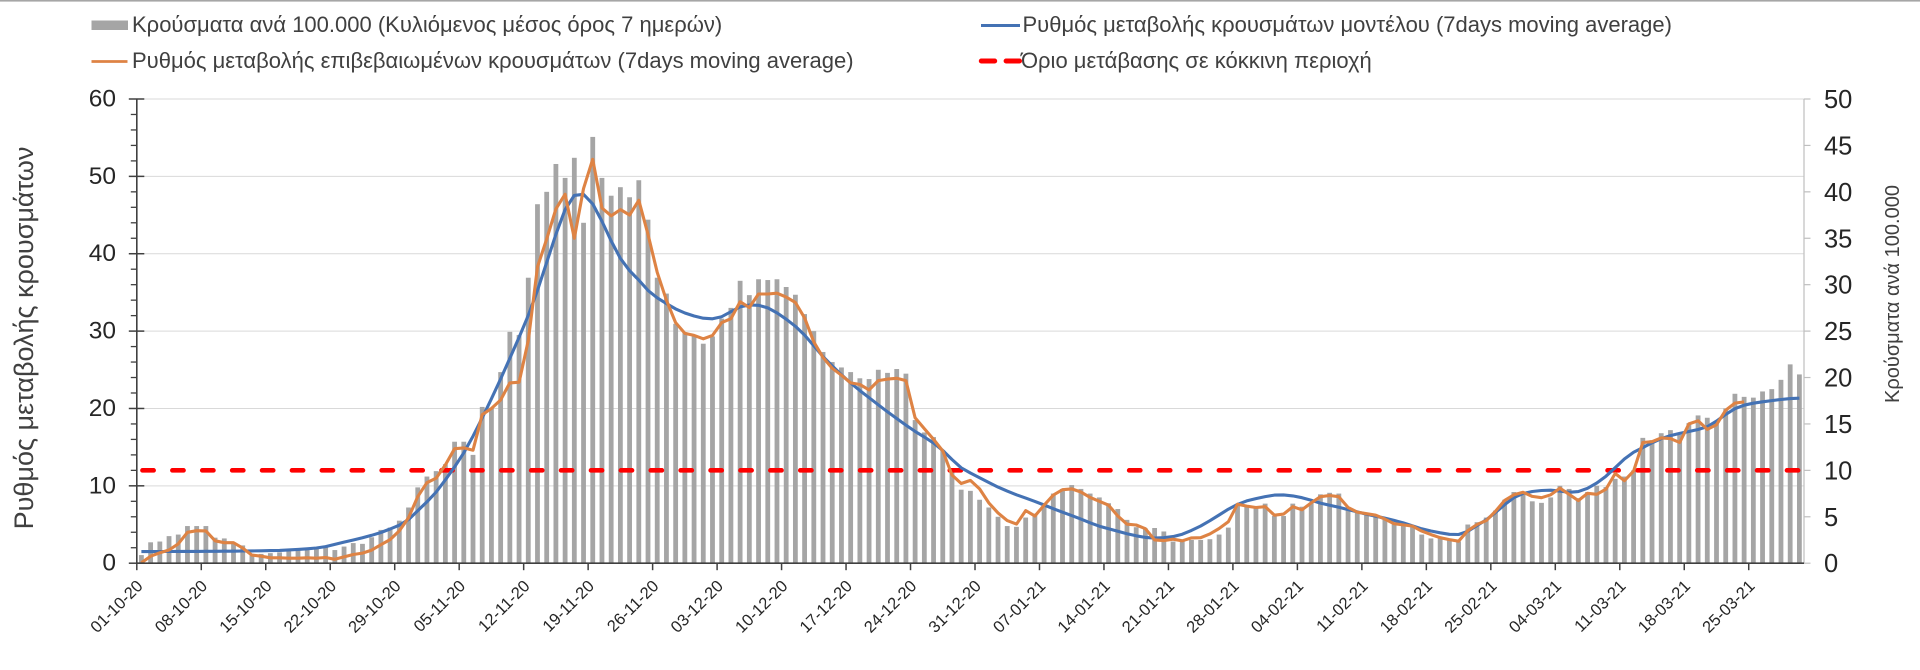 The image size is (1920, 670). Describe the element at coordinates (1893, 294) in the screenshot. I see `svg-text: Κρούσματα ανά 100.000` at that location.